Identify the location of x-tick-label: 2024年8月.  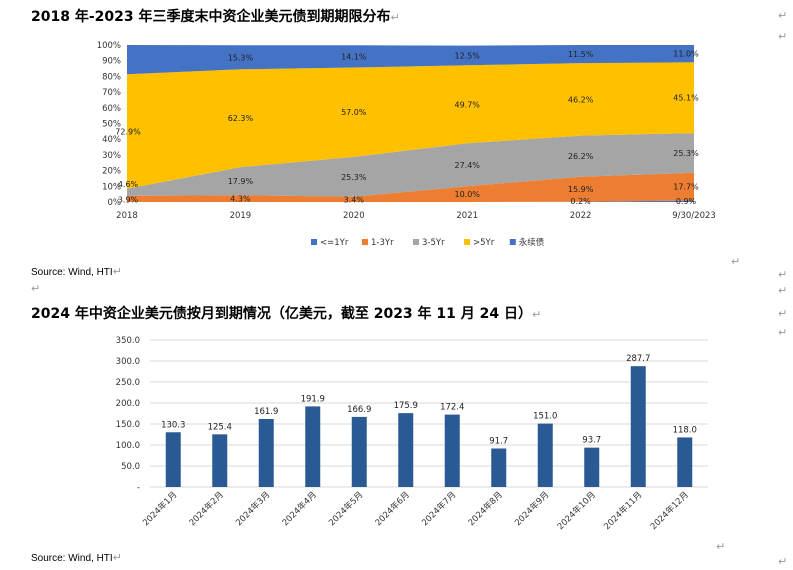
(485, 508).